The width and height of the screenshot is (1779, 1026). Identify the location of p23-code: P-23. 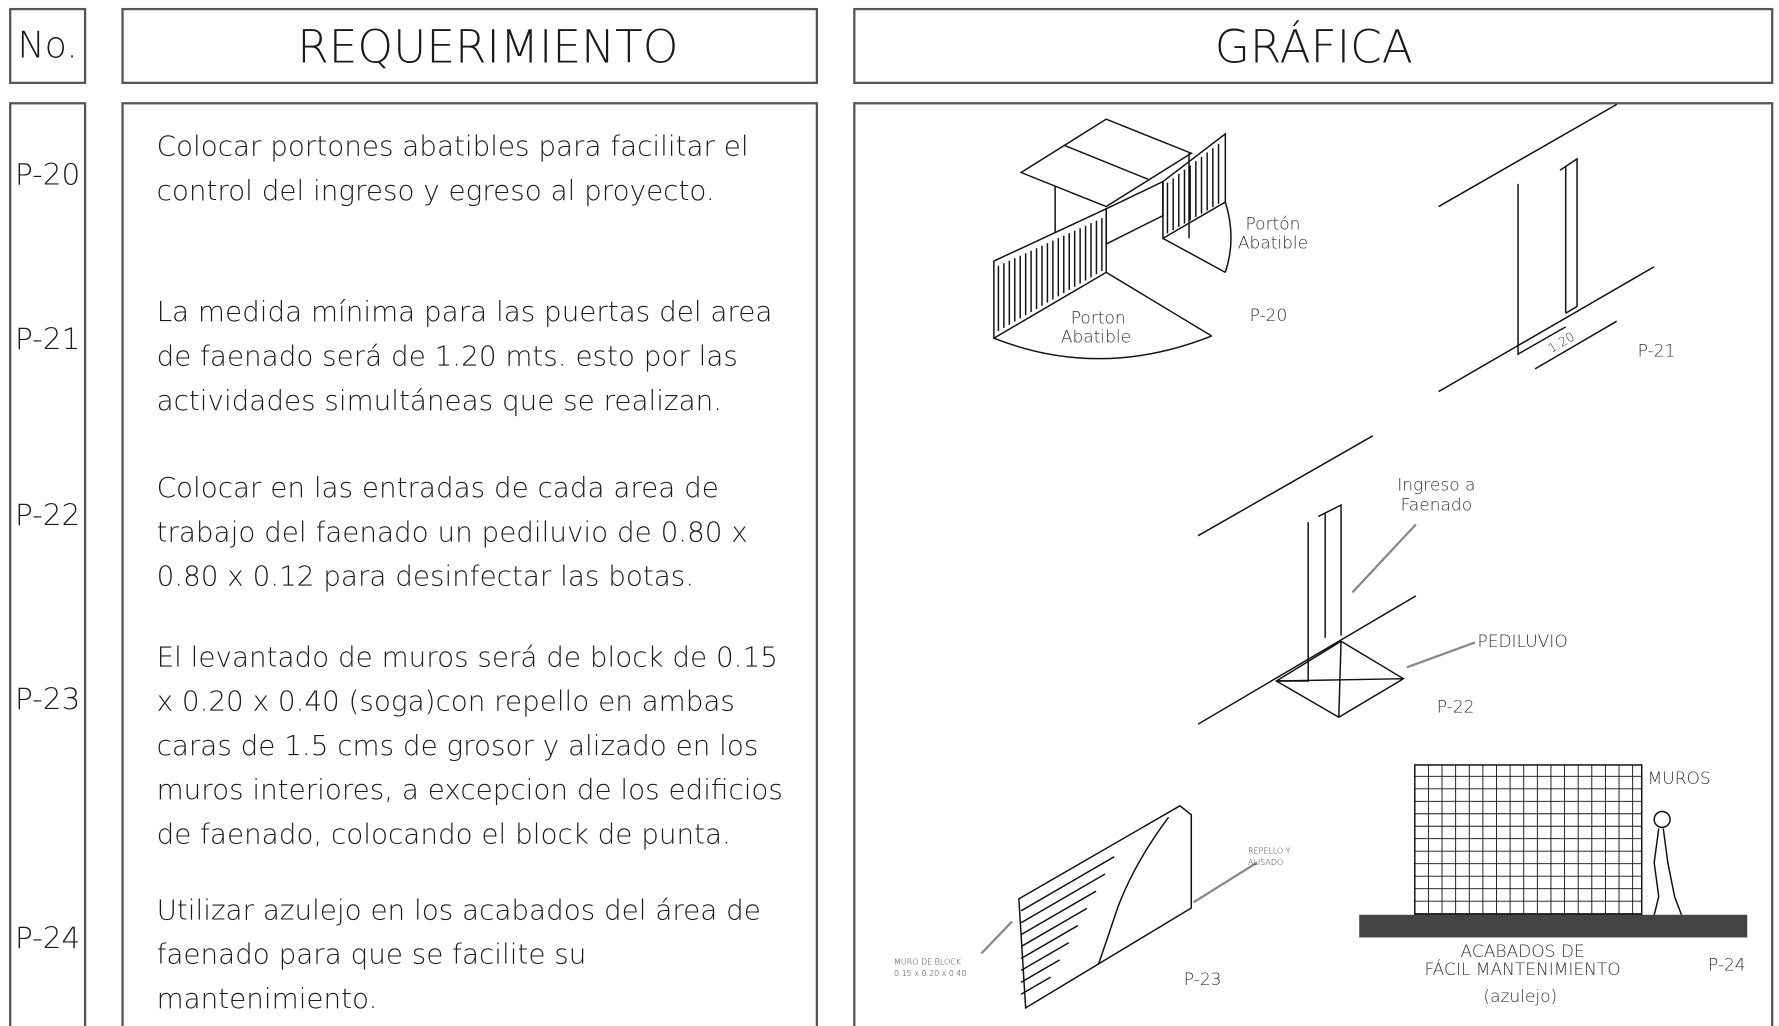
(1203, 980).